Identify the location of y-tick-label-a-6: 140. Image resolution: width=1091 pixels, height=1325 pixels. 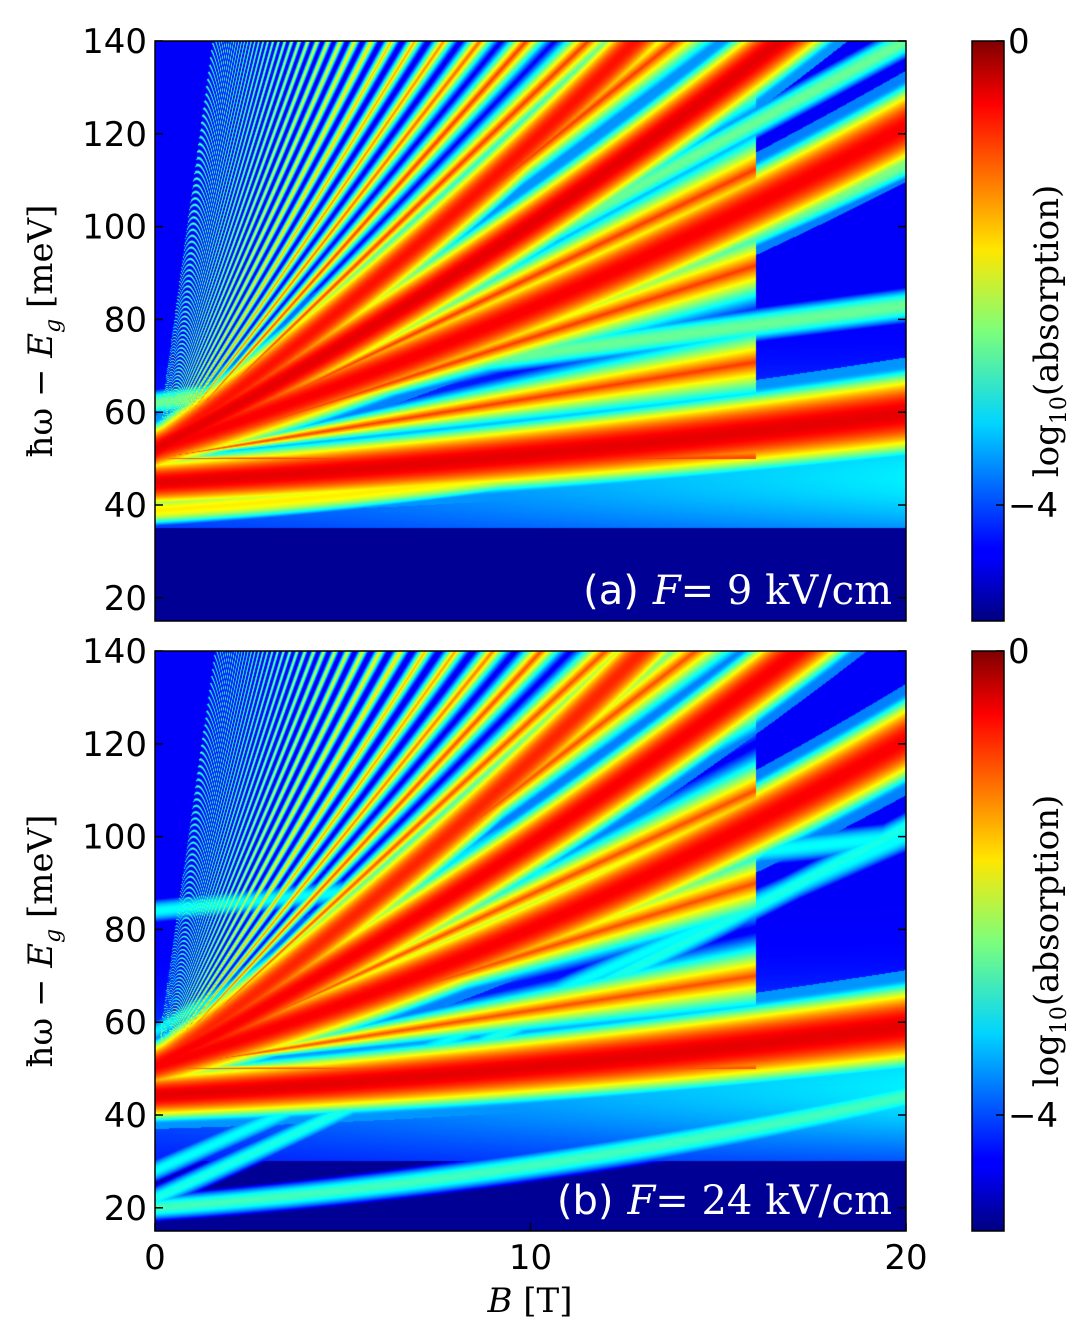
(114, 42).